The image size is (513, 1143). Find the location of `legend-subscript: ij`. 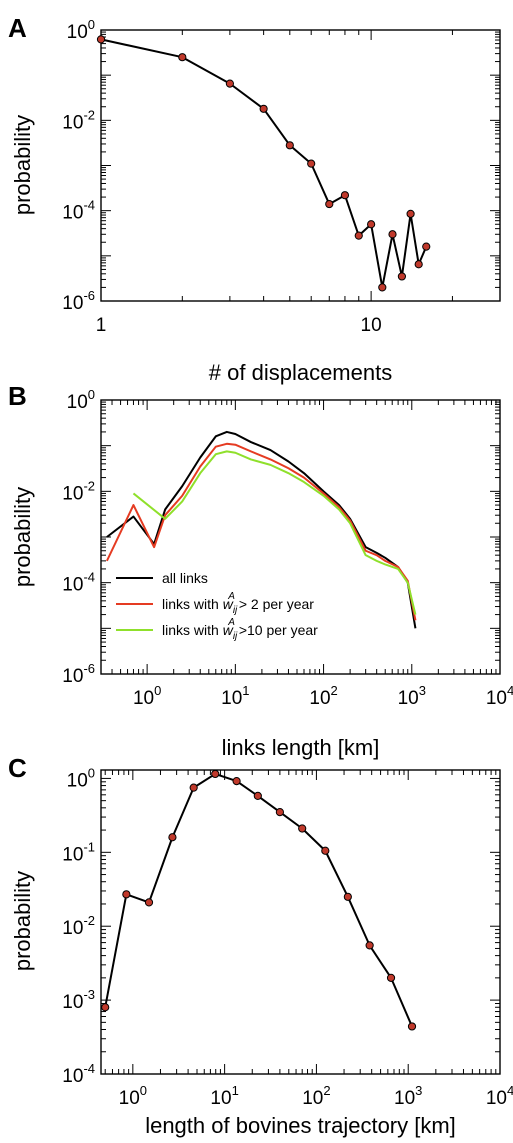

legend-subscript: ij is located at coordinates (235, 610).